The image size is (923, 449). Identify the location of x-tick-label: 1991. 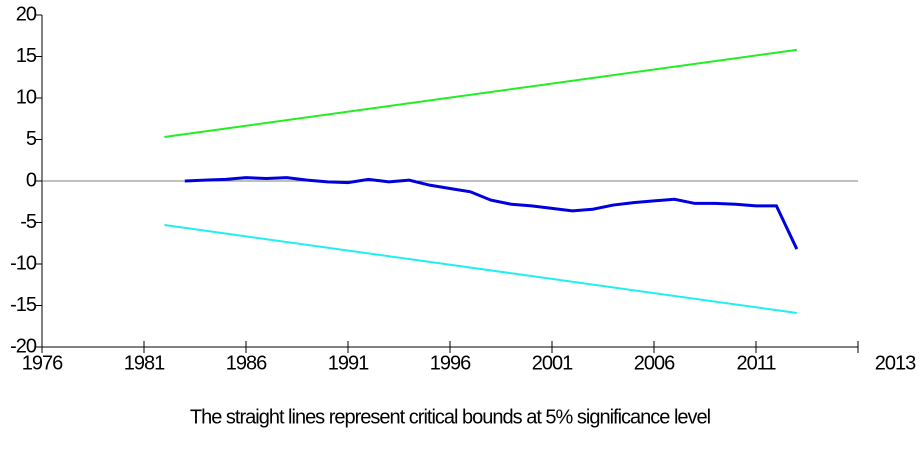
(348, 363).